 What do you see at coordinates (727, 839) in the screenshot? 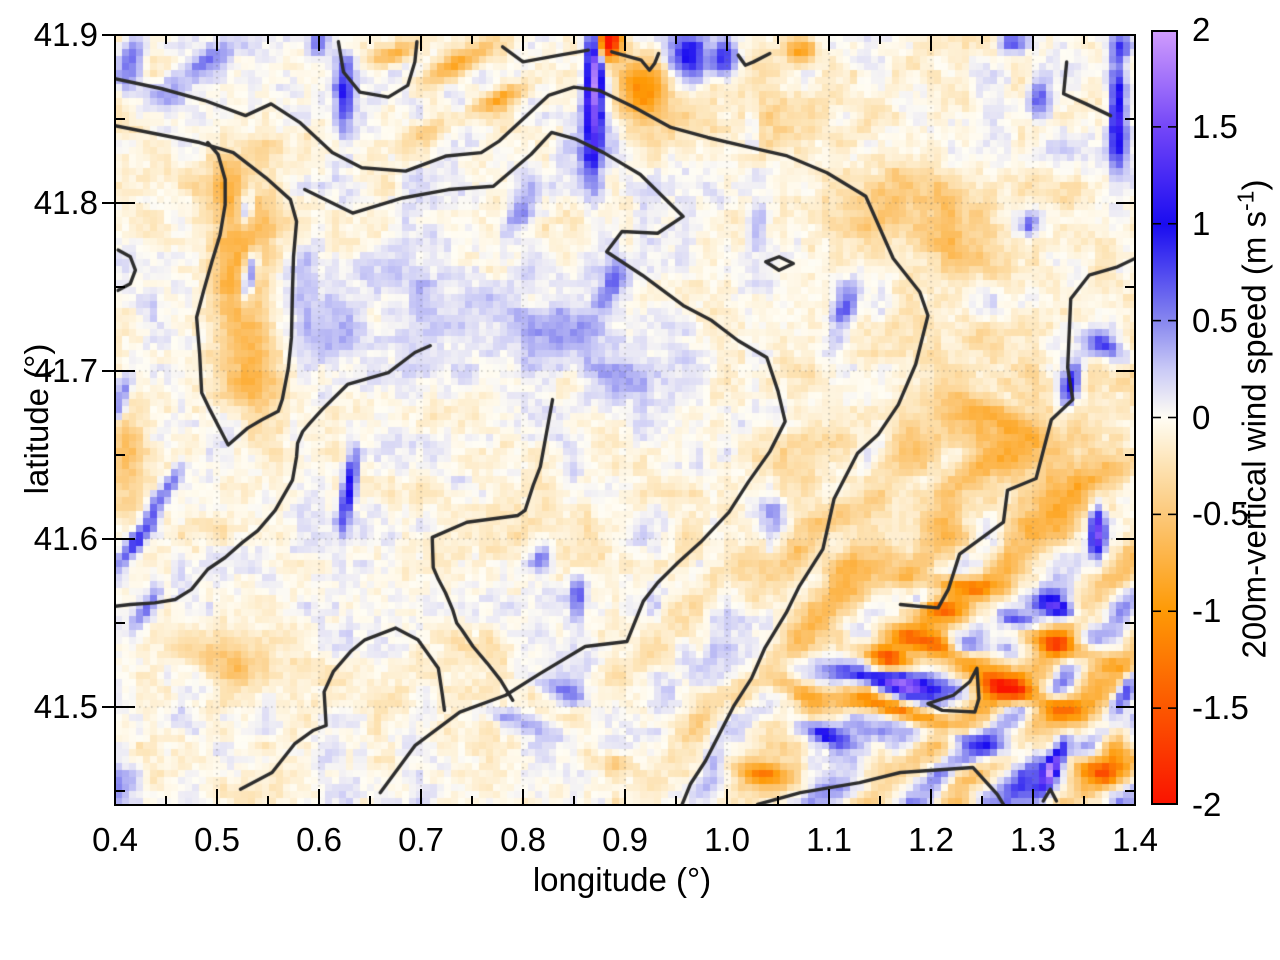
I see `x-tick-label: 1.0` at bounding box center [727, 839].